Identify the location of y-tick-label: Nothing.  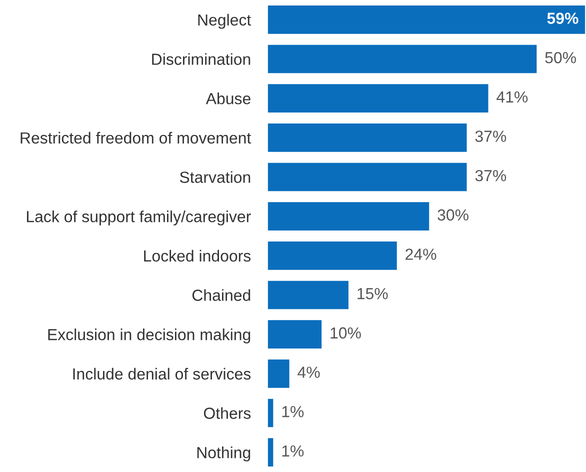
(223, 454).